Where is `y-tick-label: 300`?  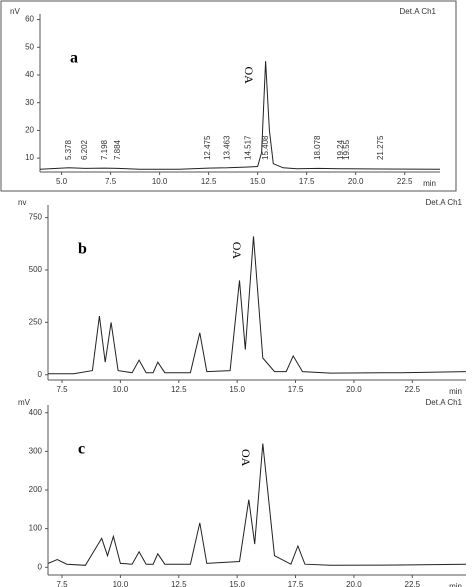 y-tick-label: 300 is located at coordinates (36, 450).